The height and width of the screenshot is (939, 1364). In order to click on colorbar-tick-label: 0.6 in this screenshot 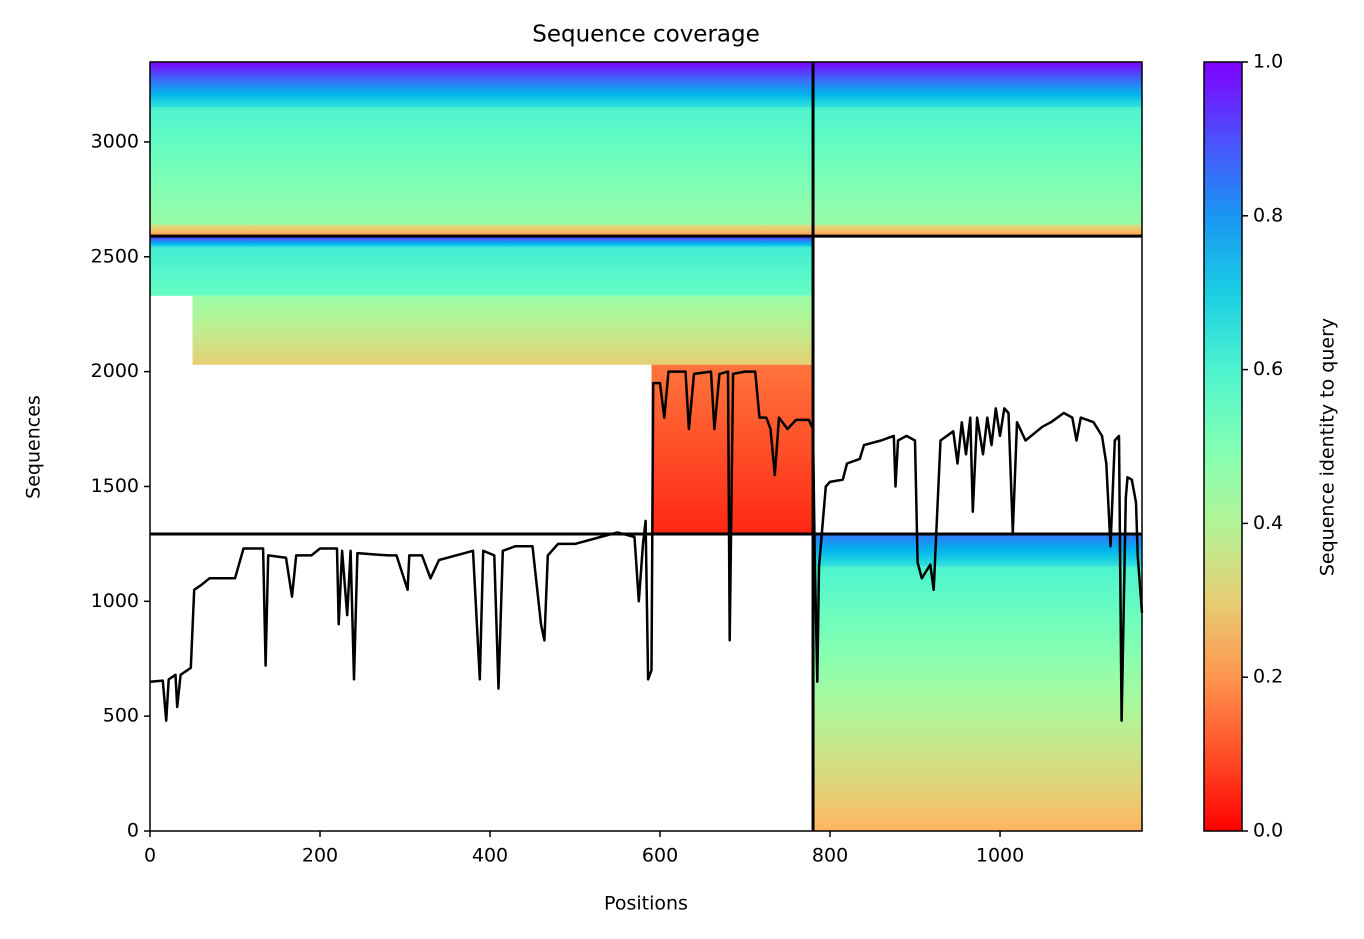, I will do `click(1268, 369)`.